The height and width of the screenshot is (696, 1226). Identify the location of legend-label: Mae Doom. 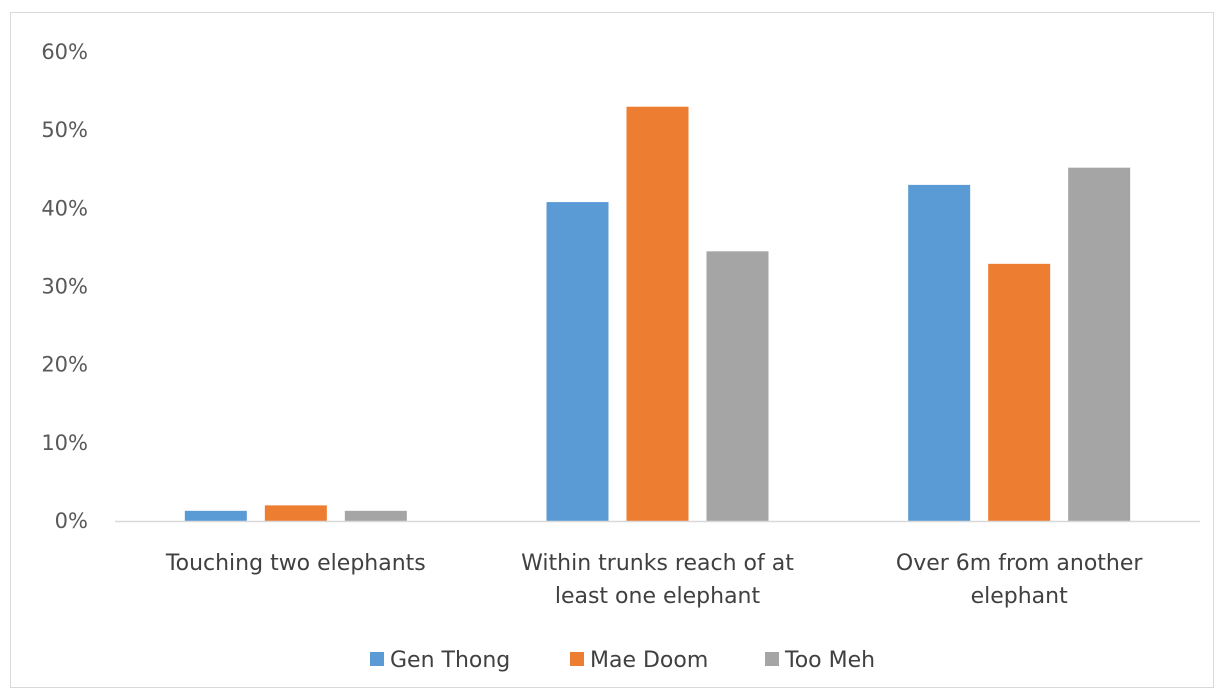
(649, 660).